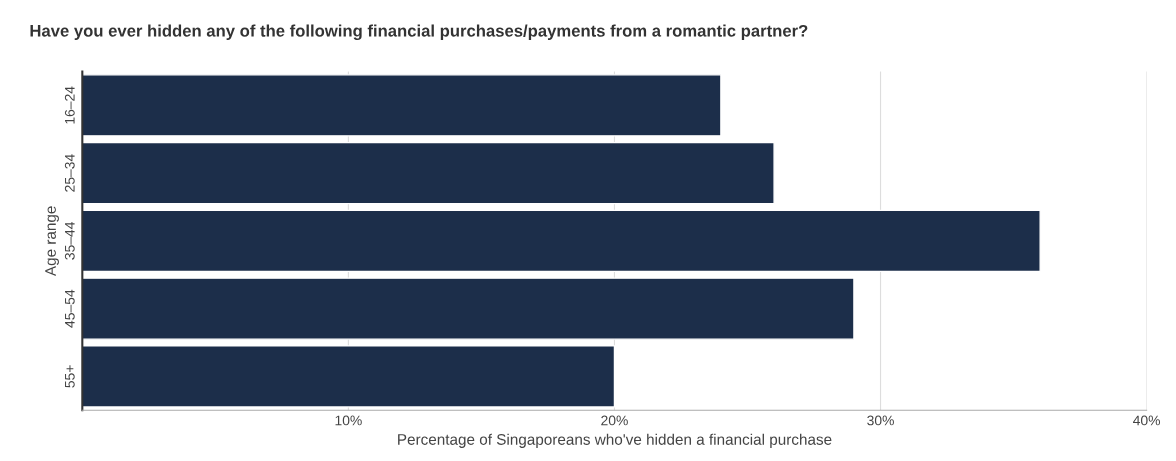  I want to click on y-tick-label: 25–34, so click(69, 173).